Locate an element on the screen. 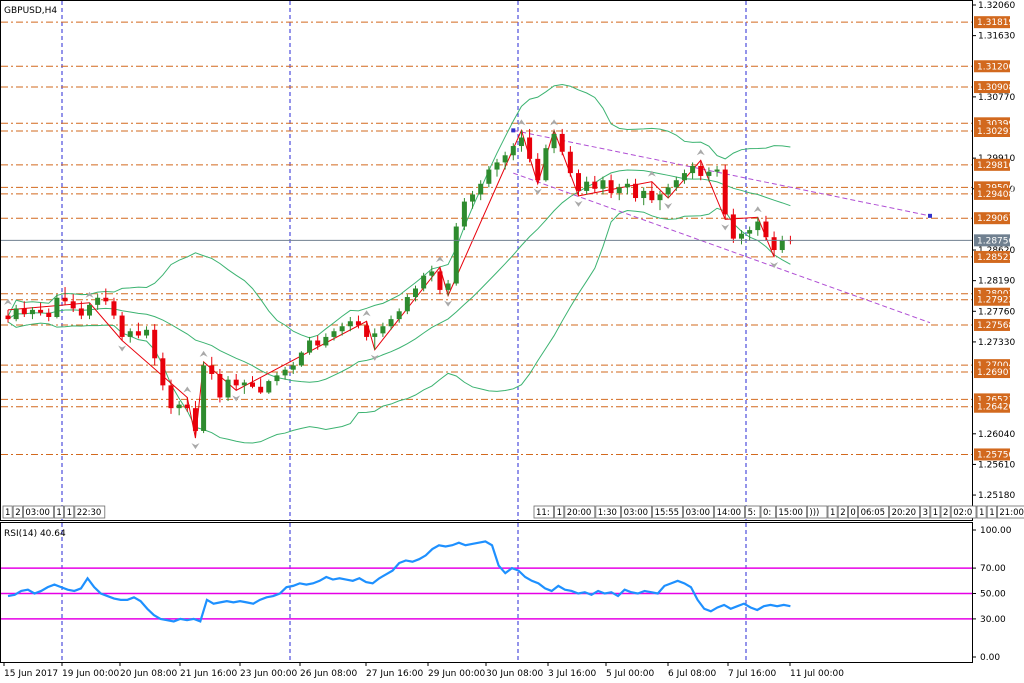 The width and height of the screenshot is (1024, 683). current-price-line: 1.28756 is located at coordinates (507, 240).